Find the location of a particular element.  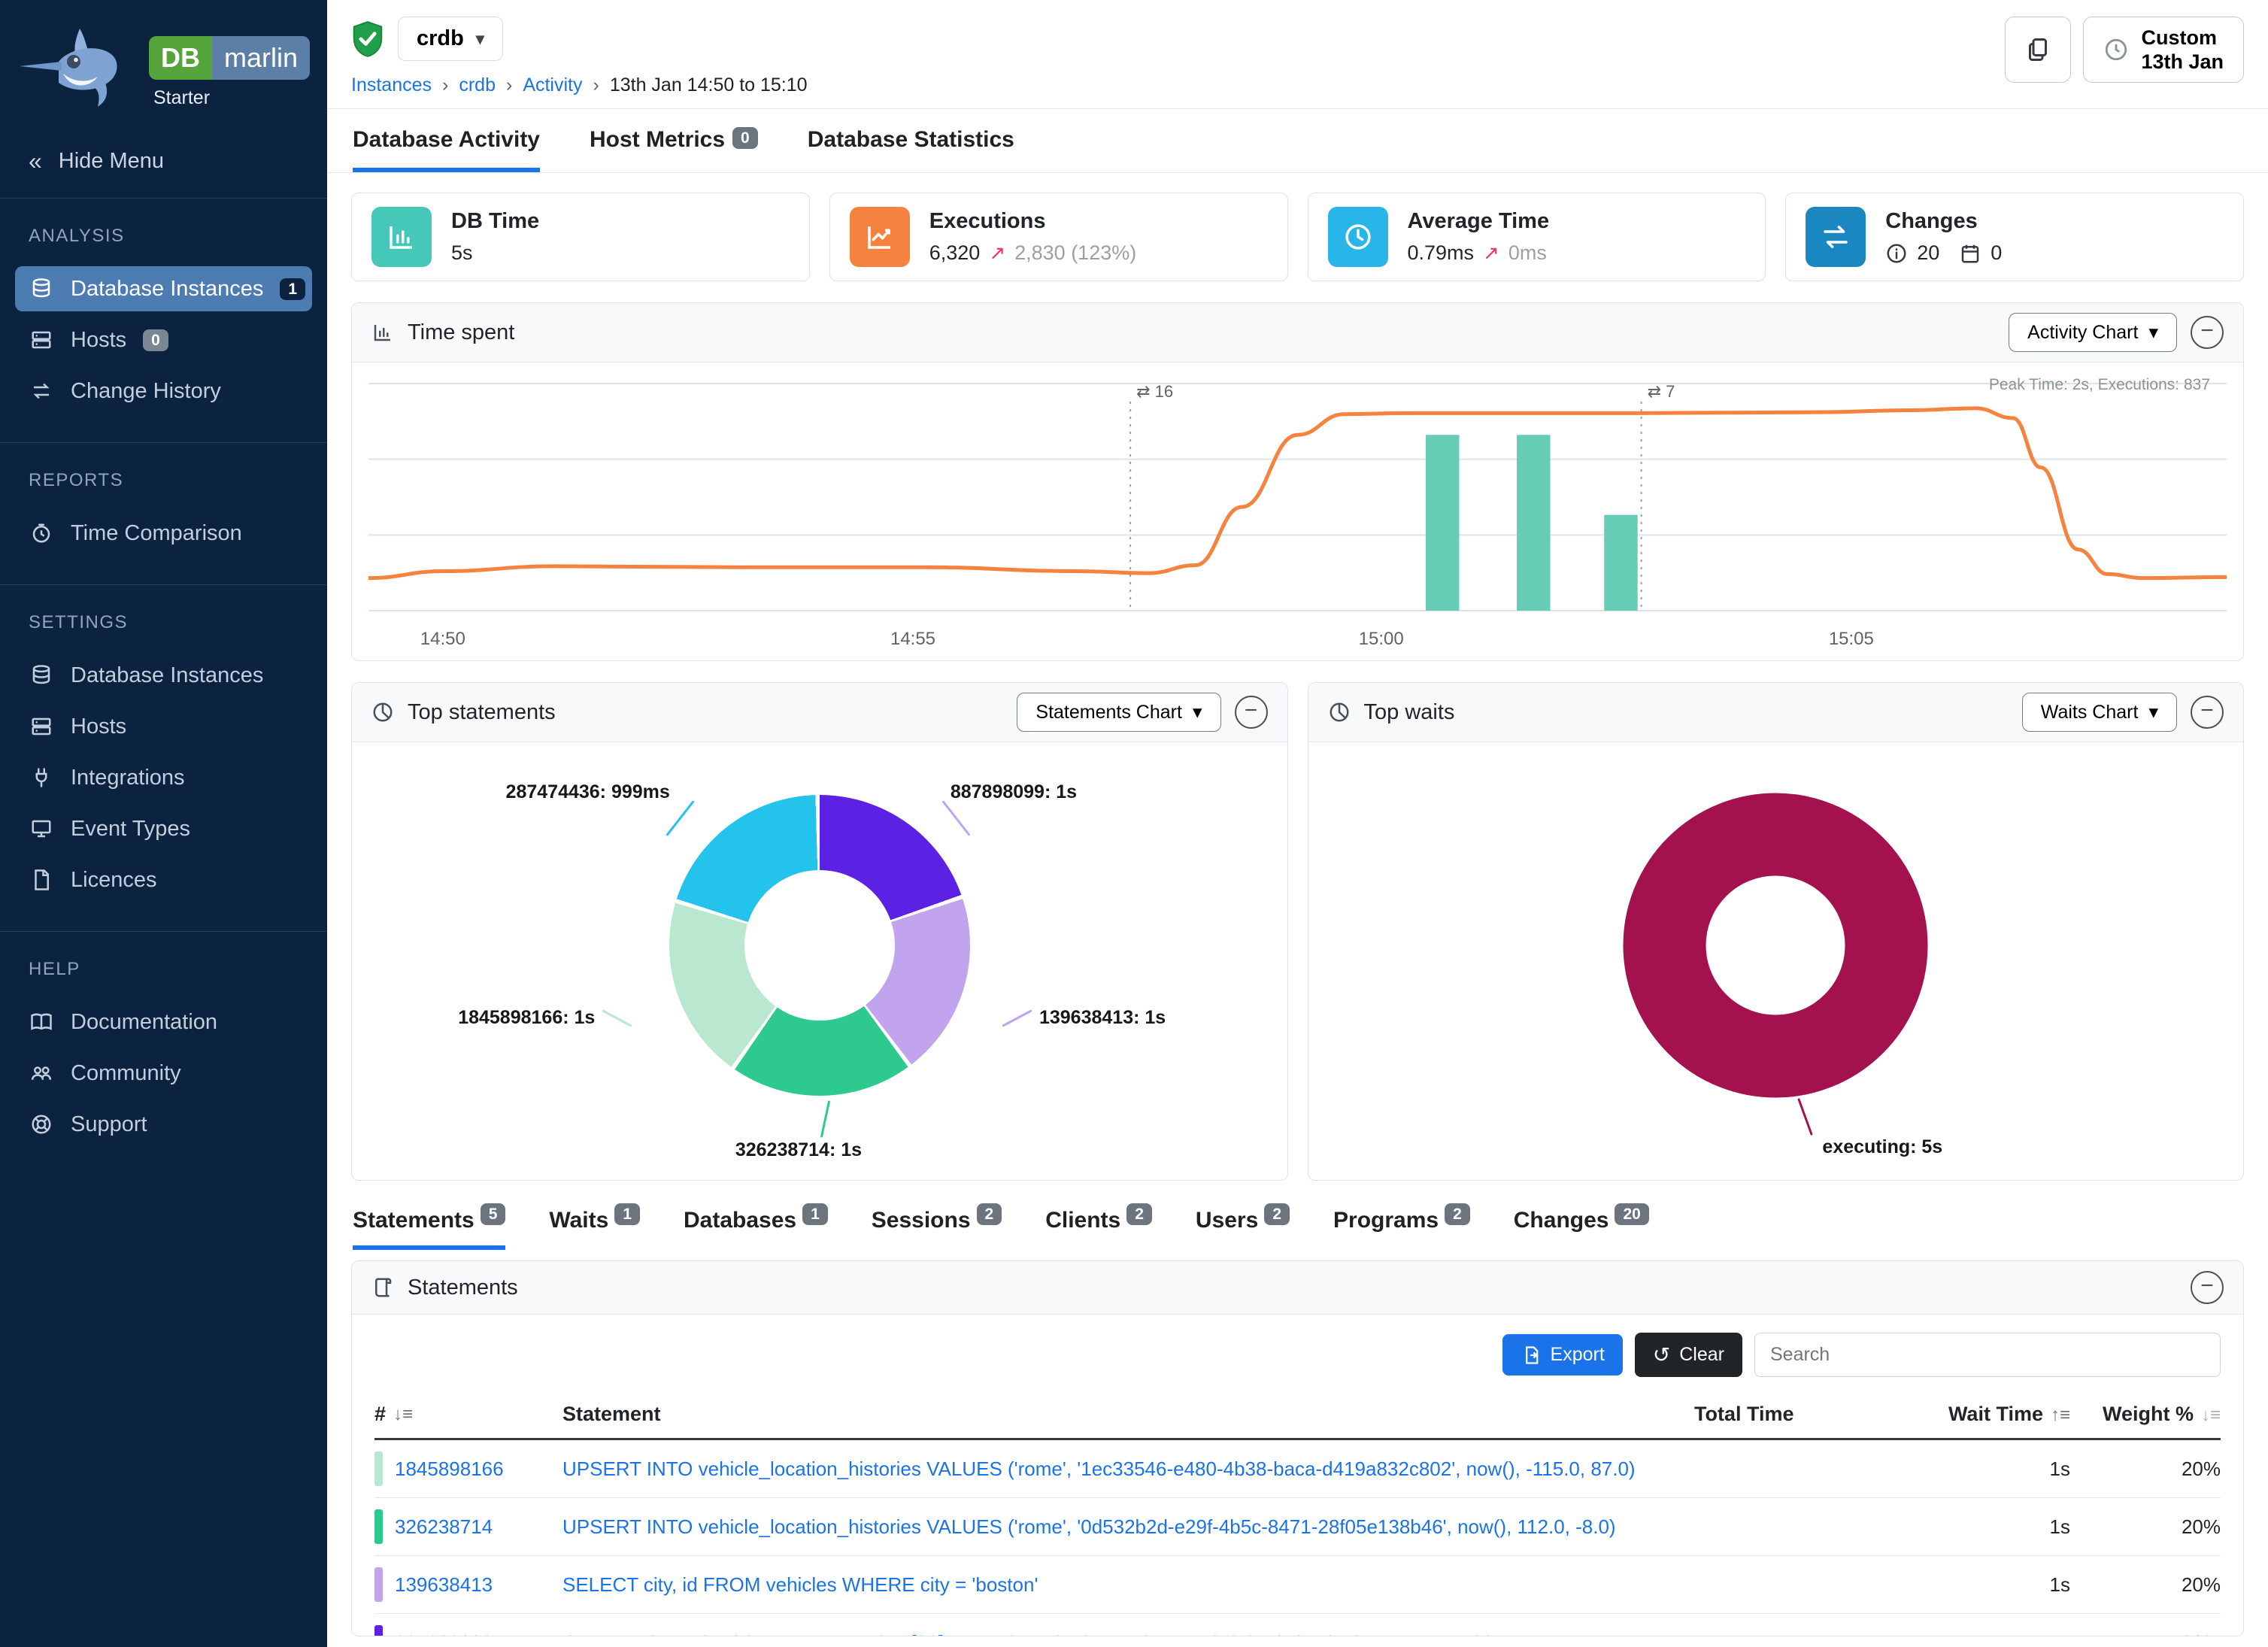

column-header-wait-time: Wait Time ↑≡ is located at coordinates (2009, 1414).